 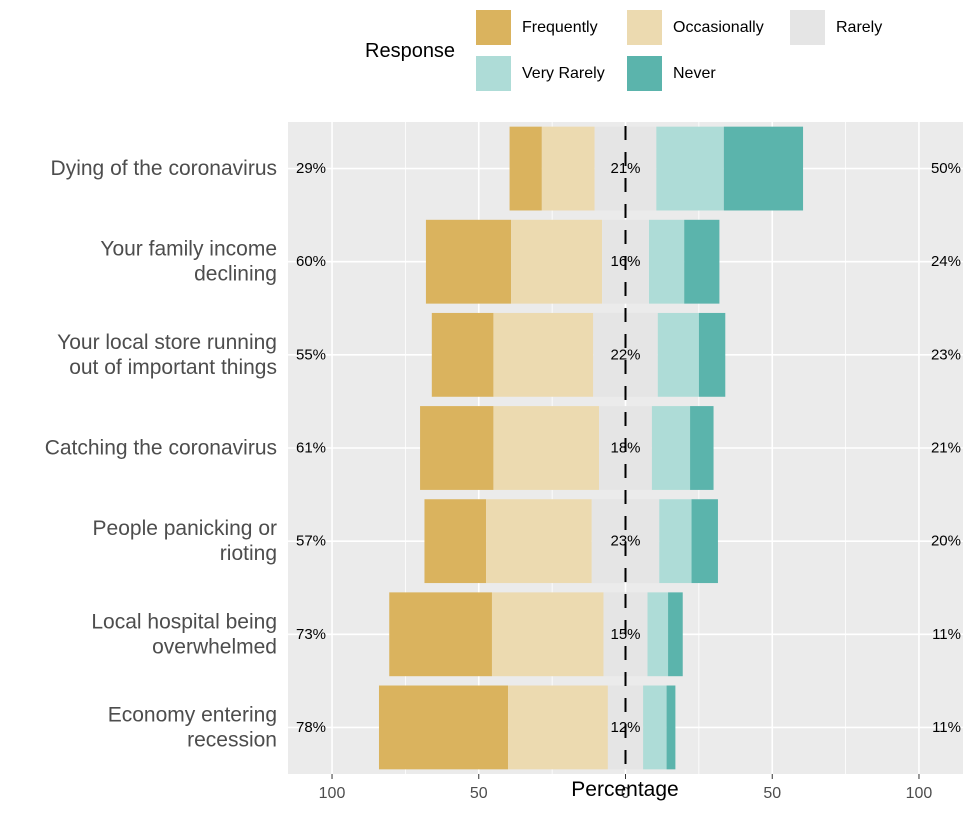 What do you see at coordinates (625, 448) in the screenshot?
I see `center-percent-label: 18%` at bounding box center [625, 448].